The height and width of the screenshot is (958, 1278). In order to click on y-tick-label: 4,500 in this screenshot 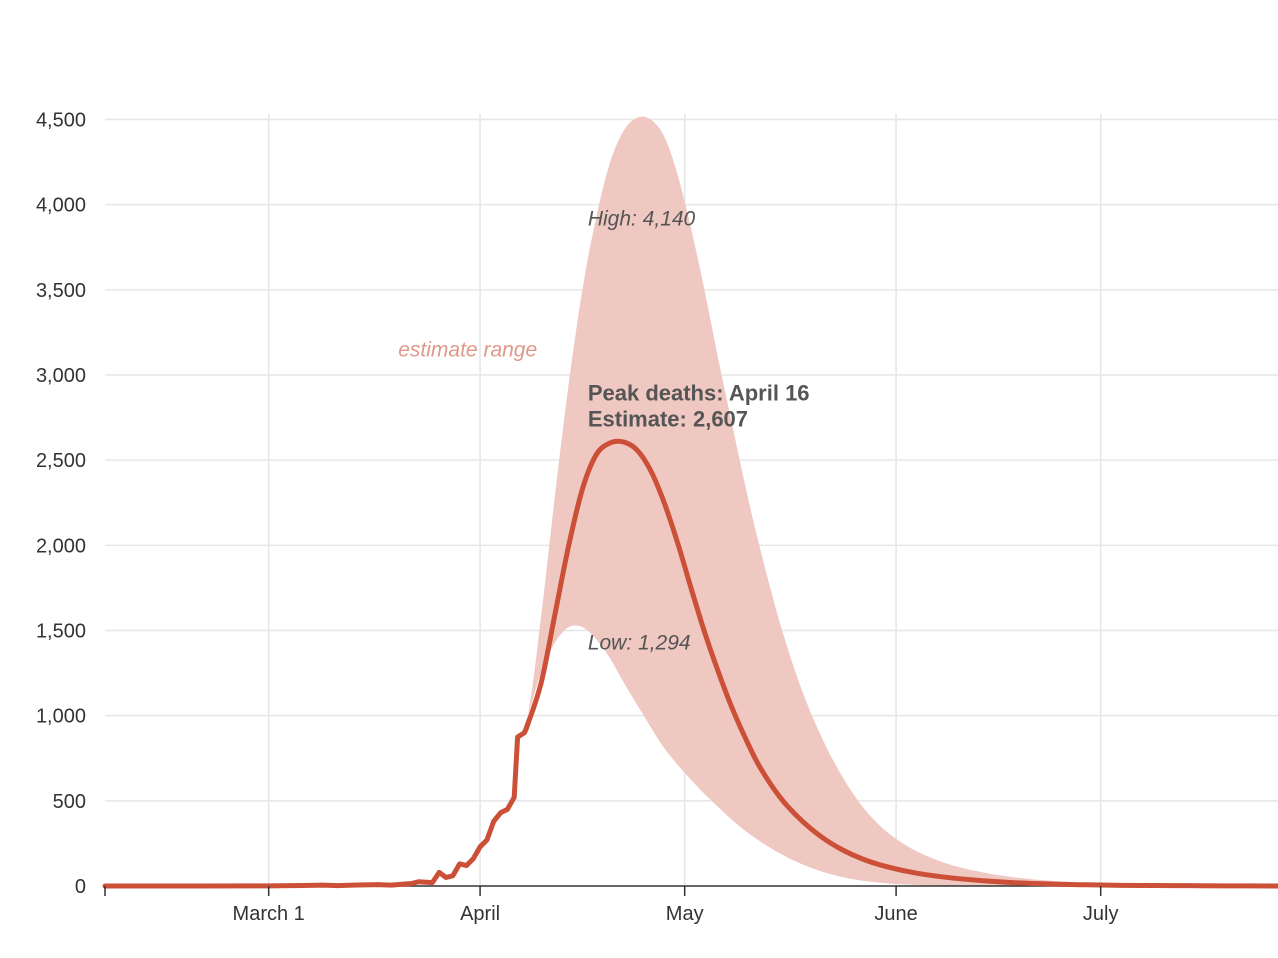, I will do `click(61, 121)`.